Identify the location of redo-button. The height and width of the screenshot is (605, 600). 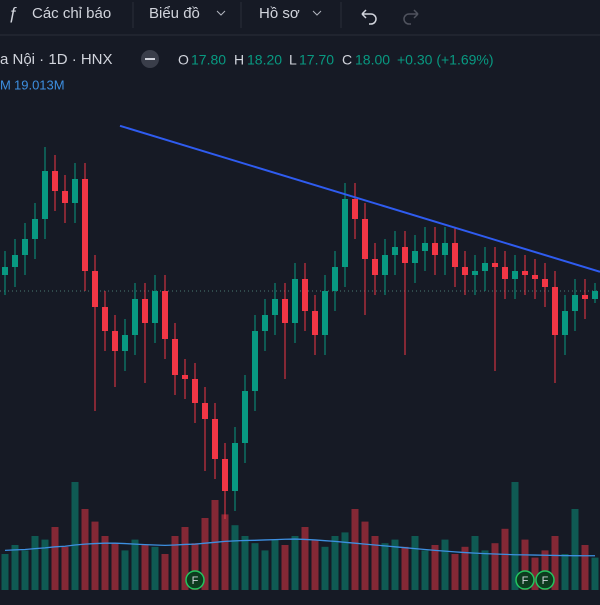
(411, 17).